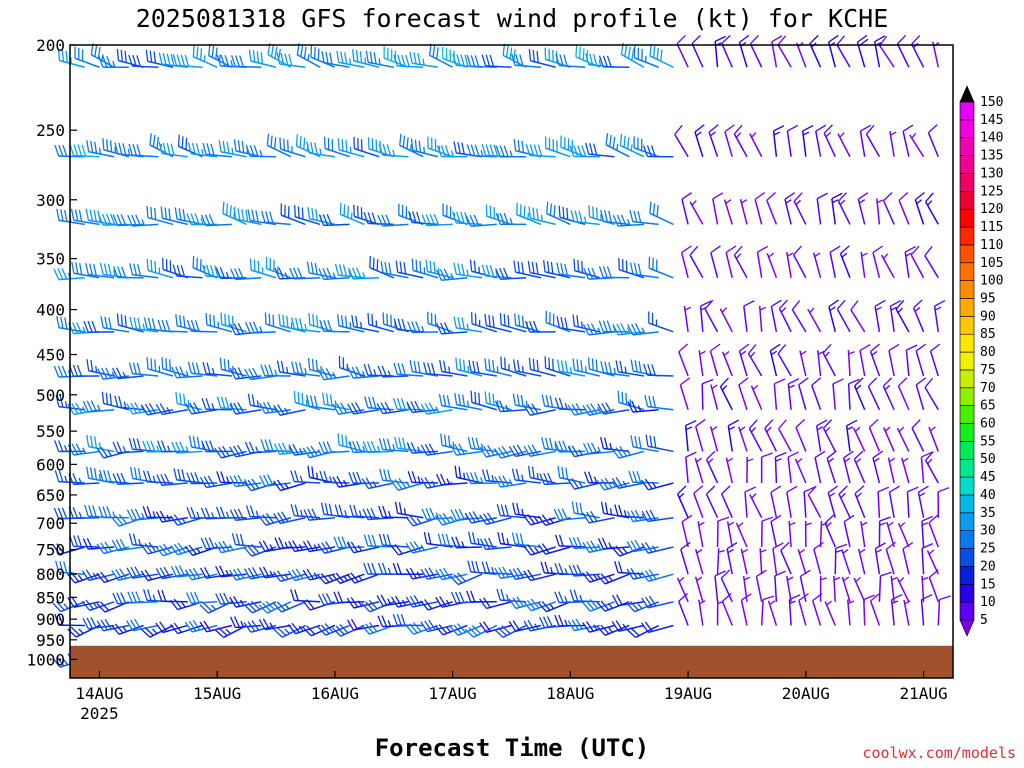 This screenshot has width=1024, height=768. I want to click on y-tick-label: 500, so click(50, 395).